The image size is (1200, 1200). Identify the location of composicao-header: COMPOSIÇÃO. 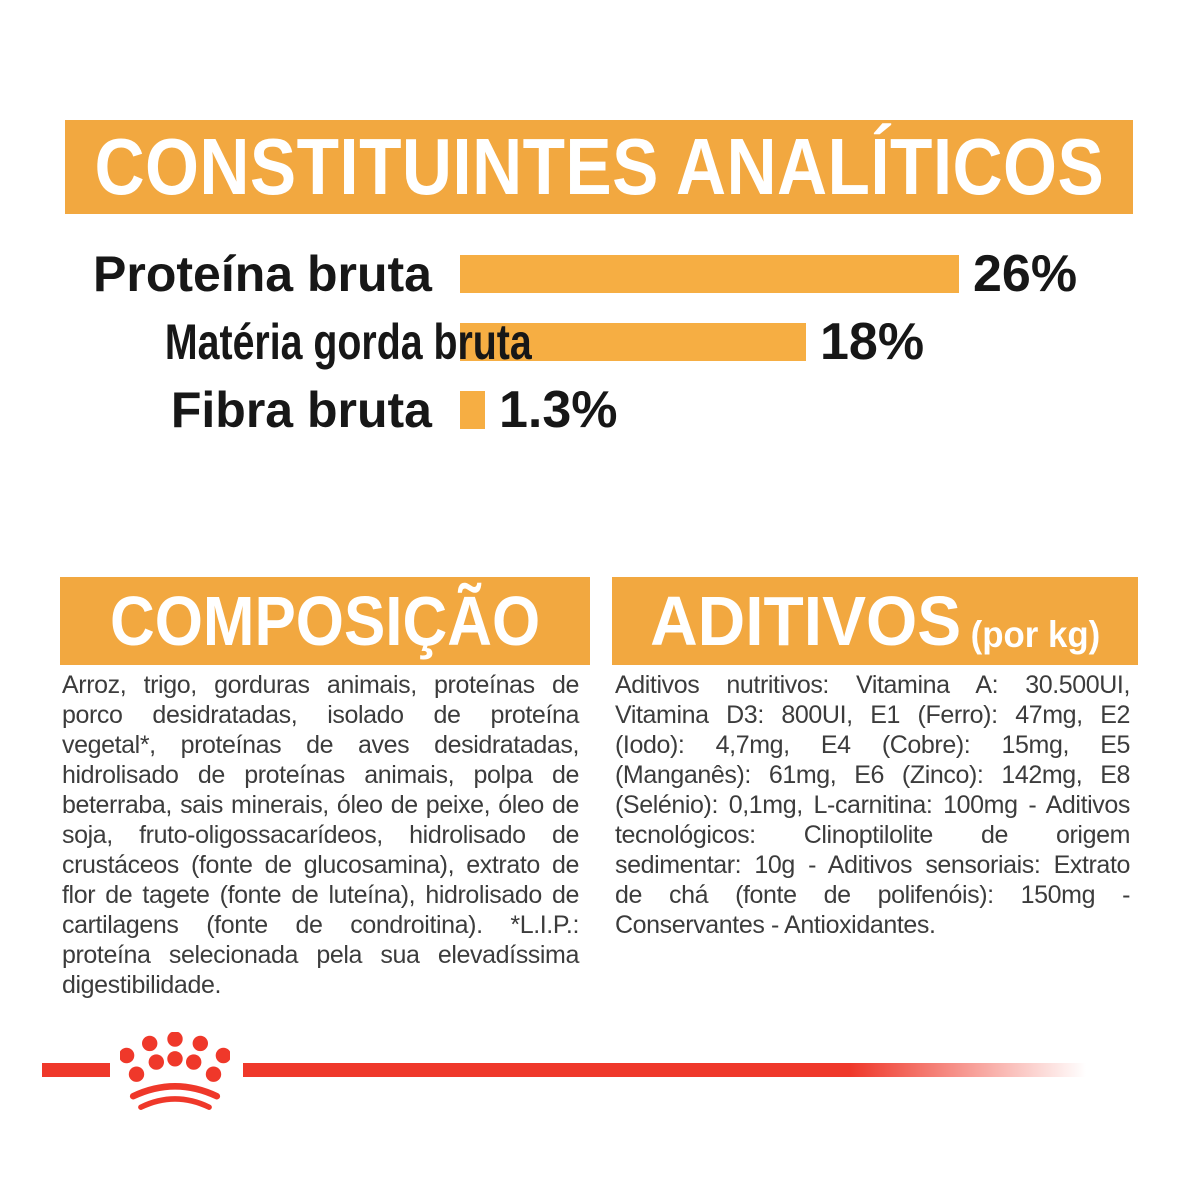
(325, 621).